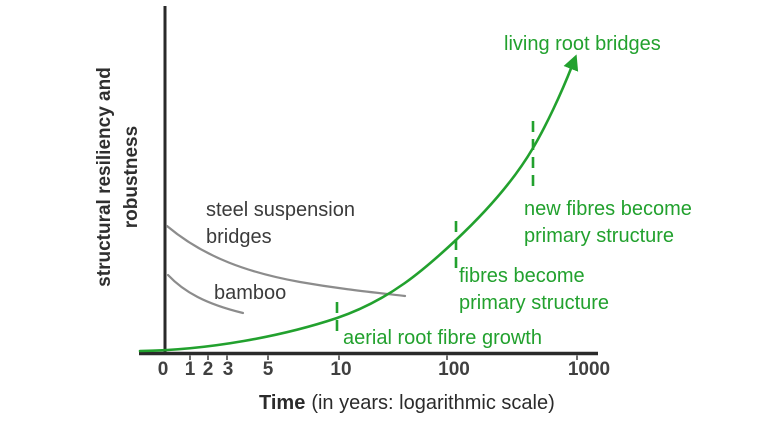 This screenshot has height=432, width=768. Describe the element at coordinates (435, 228) in the screenshot. I see `annotation-dashed-markers` at that location.